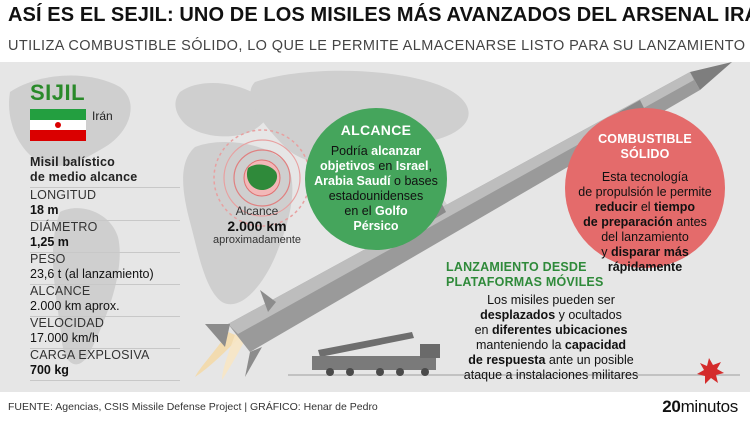  I want to click on exhaust-plume, so click(220, 356).